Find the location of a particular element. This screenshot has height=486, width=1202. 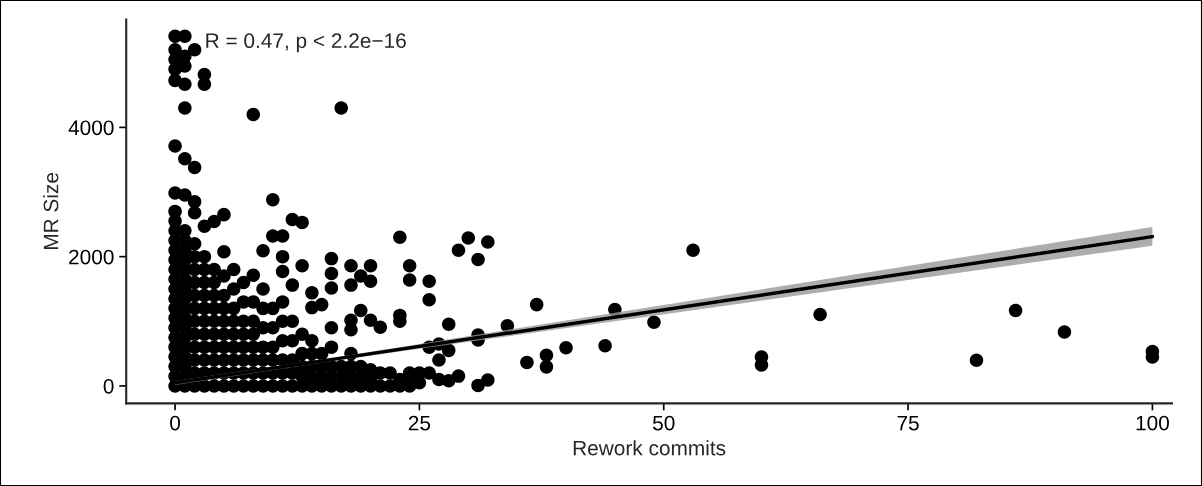

x-tick-label: 50 is located at coordinates (663, 423).